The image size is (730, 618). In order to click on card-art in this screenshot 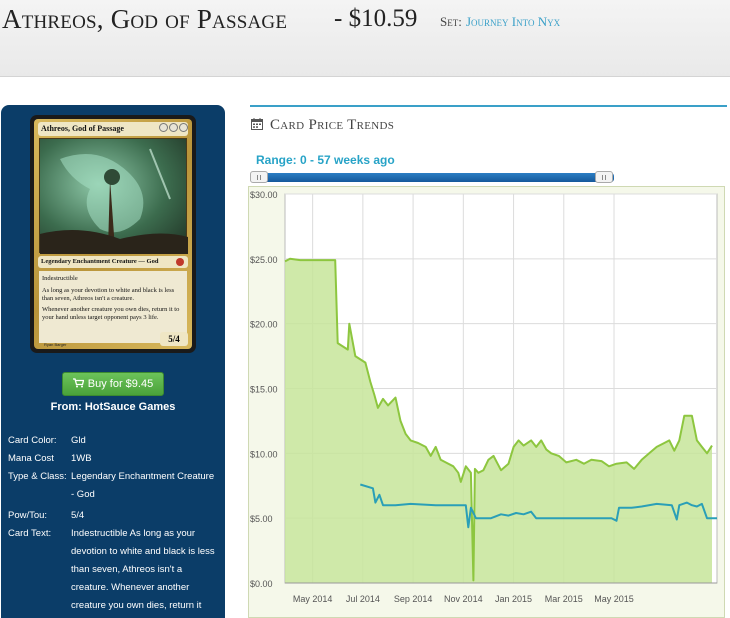, I will do `click(113, 196)`.